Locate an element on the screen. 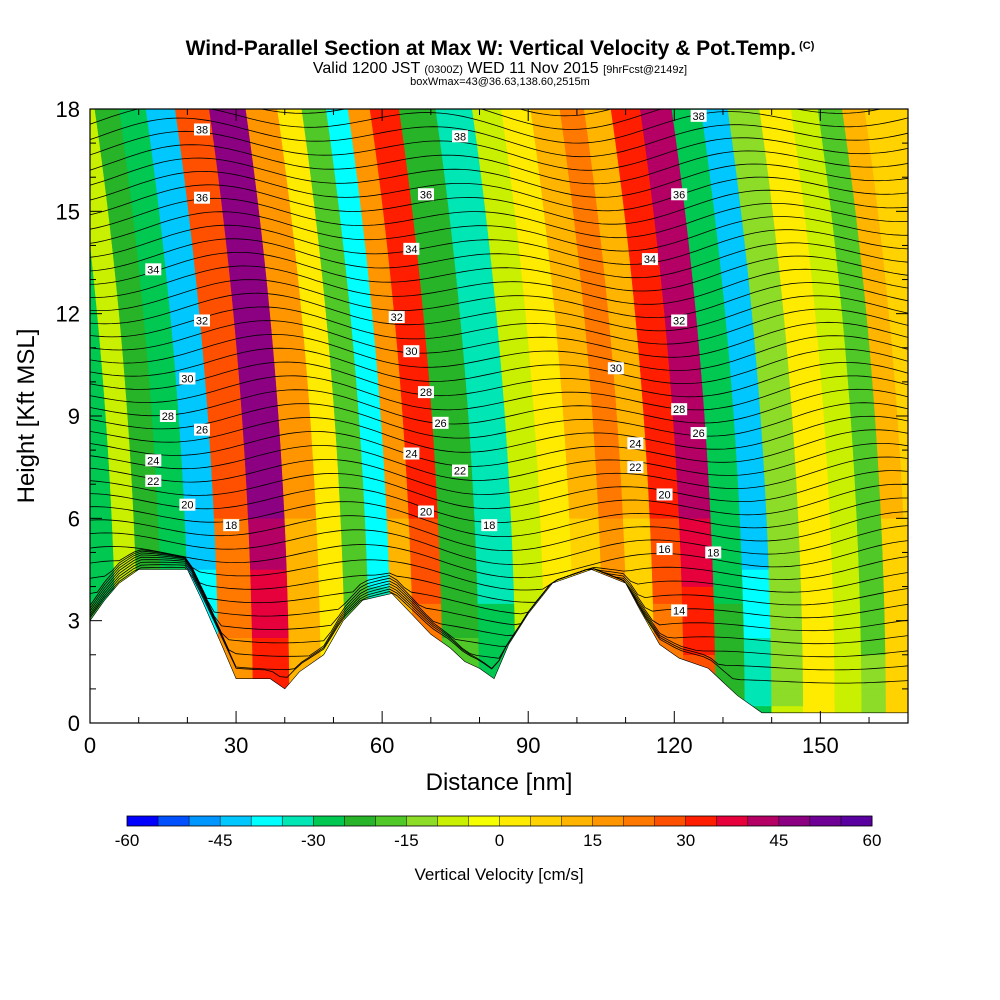  colorbar-tick-label: 15 is located at coordinates (592, 840).